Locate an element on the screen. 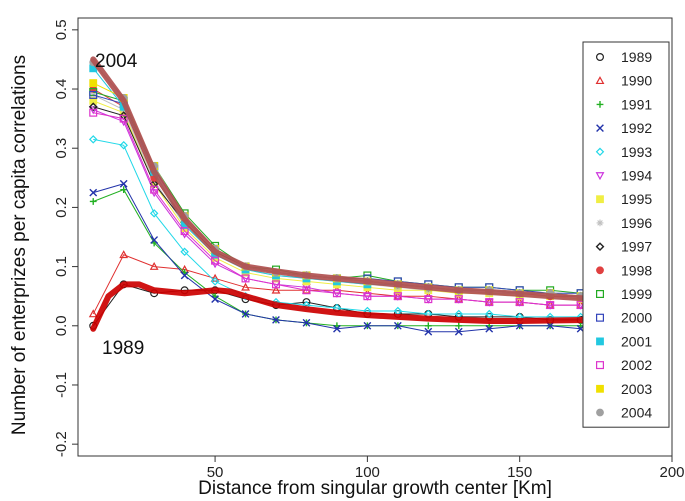 This screenshot has width=685, height=501. legend-label: 1991 is located at coordinates (636, 104).